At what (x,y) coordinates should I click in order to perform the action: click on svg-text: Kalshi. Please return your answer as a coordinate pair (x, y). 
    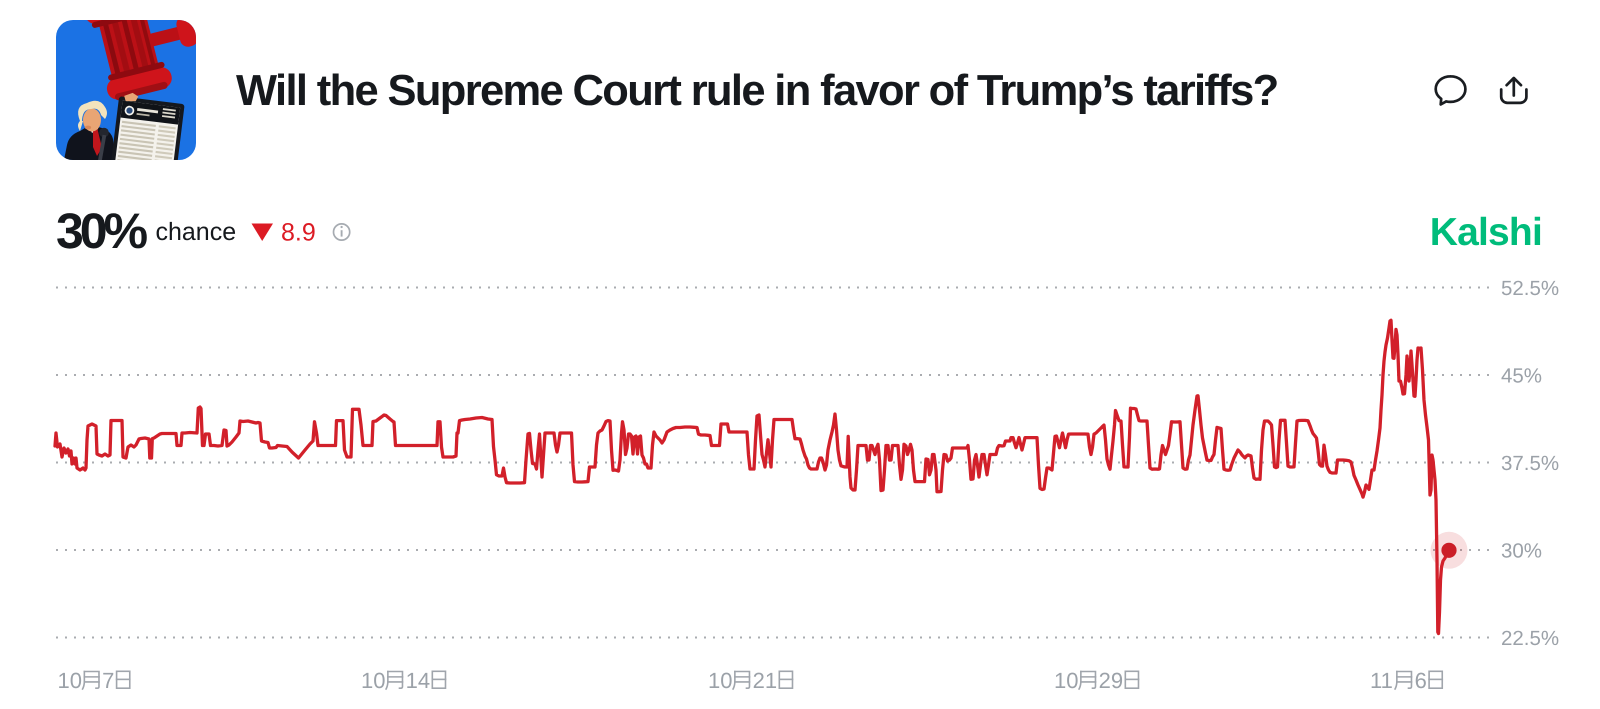
    Looking at the image, I should click on (1486, 232).